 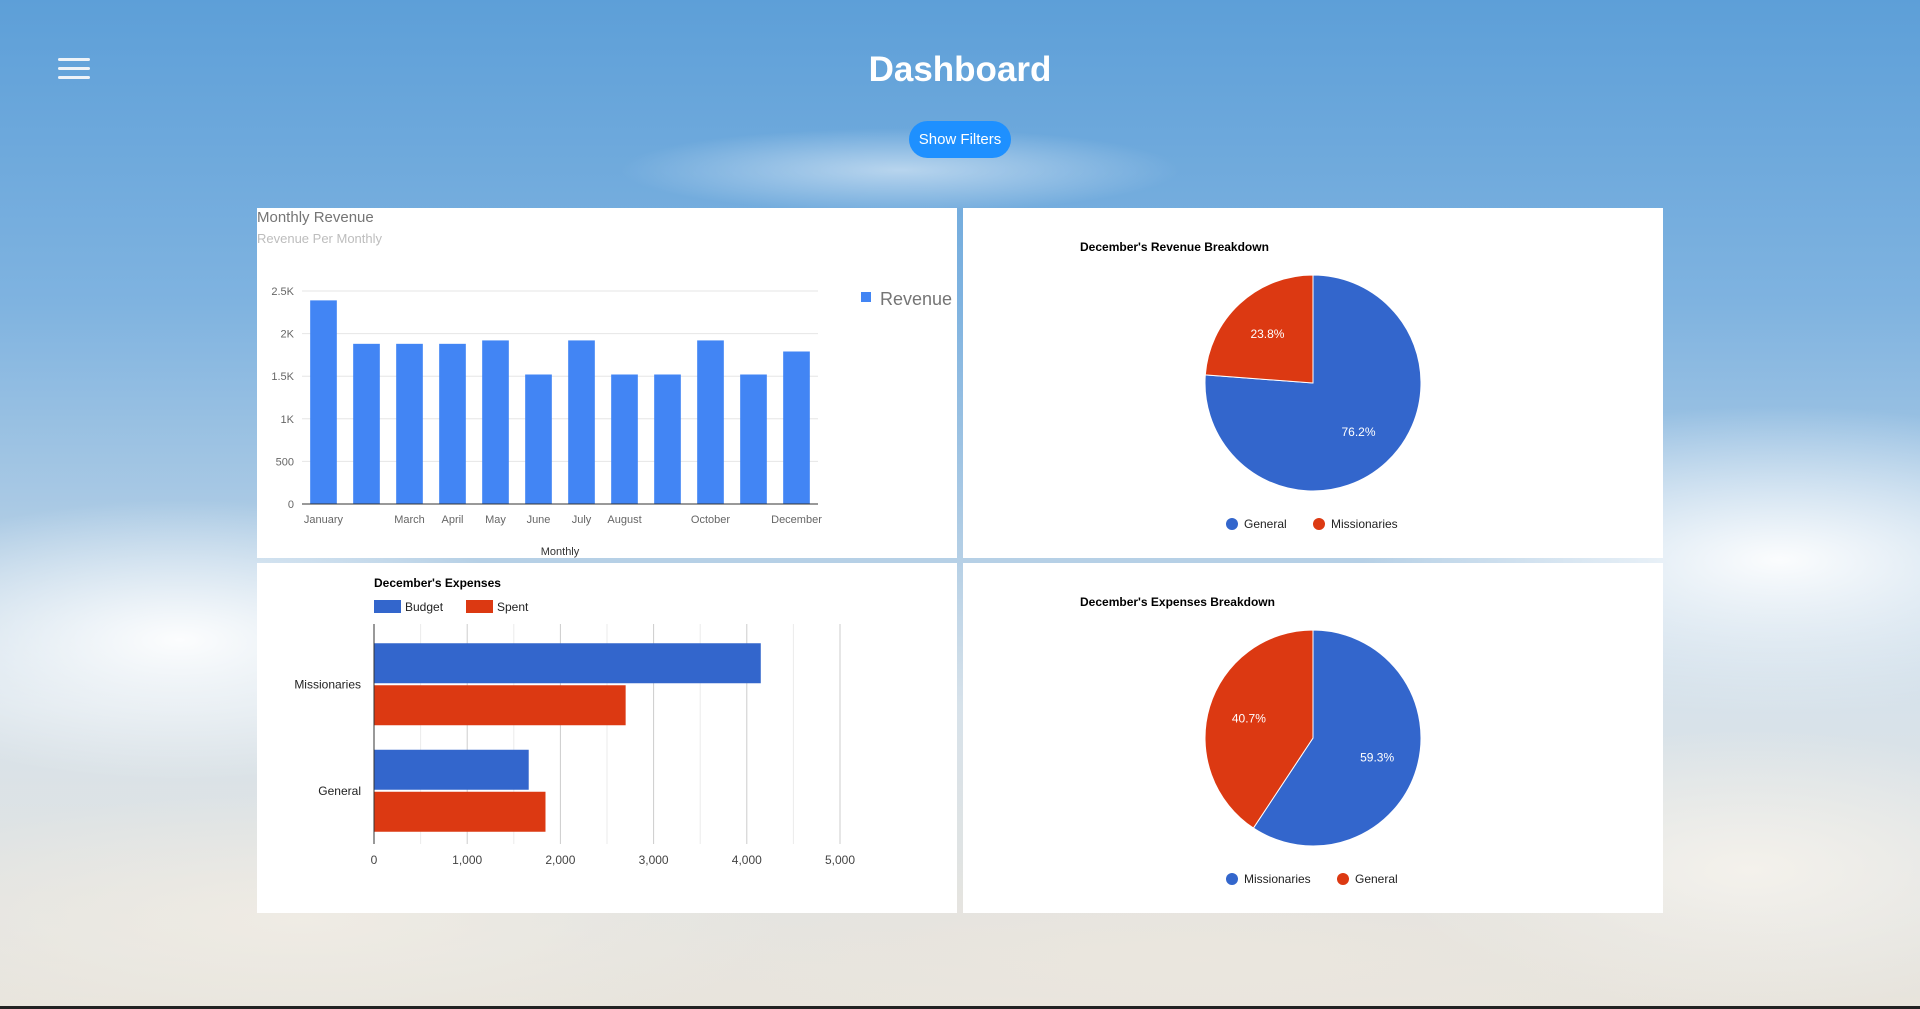 What do you see at coordinates (710, 422) in the screenshot?
I see `bar-october` at bounding box center [710, 422].